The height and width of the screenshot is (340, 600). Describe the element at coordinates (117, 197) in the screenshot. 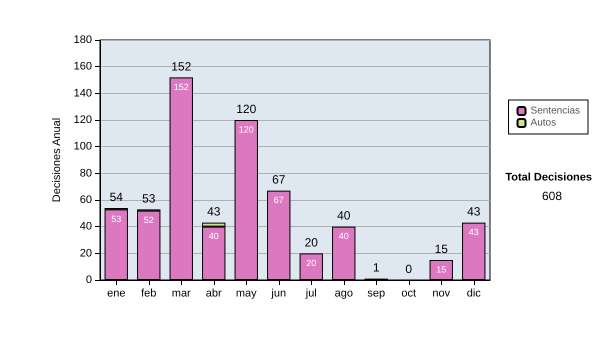

I see `total-label: 54` at that location.